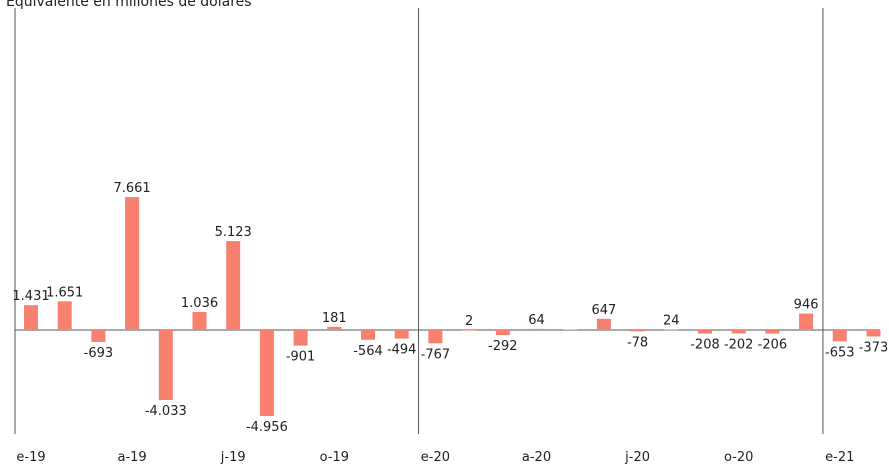 This screenshot has width=889, height=466. What do you see at coordinates (334, 457) in the screenshot?
I see `x-tick-label: o-19` at bounding box center [334, 457].